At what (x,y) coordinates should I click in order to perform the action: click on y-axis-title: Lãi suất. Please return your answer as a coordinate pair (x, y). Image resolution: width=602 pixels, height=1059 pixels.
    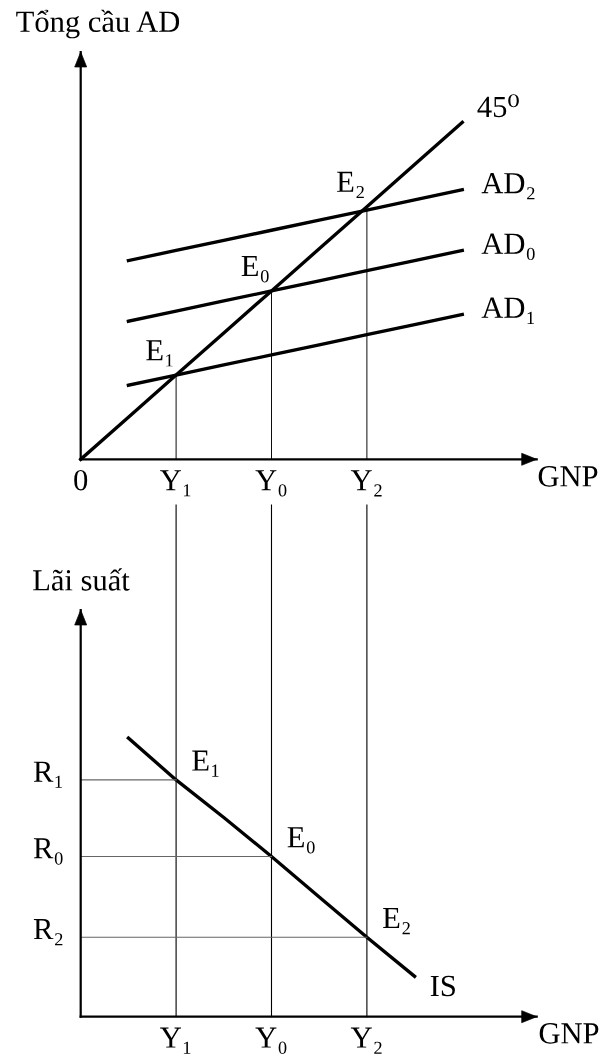
    Looking at the image, I should click on (81, 579).